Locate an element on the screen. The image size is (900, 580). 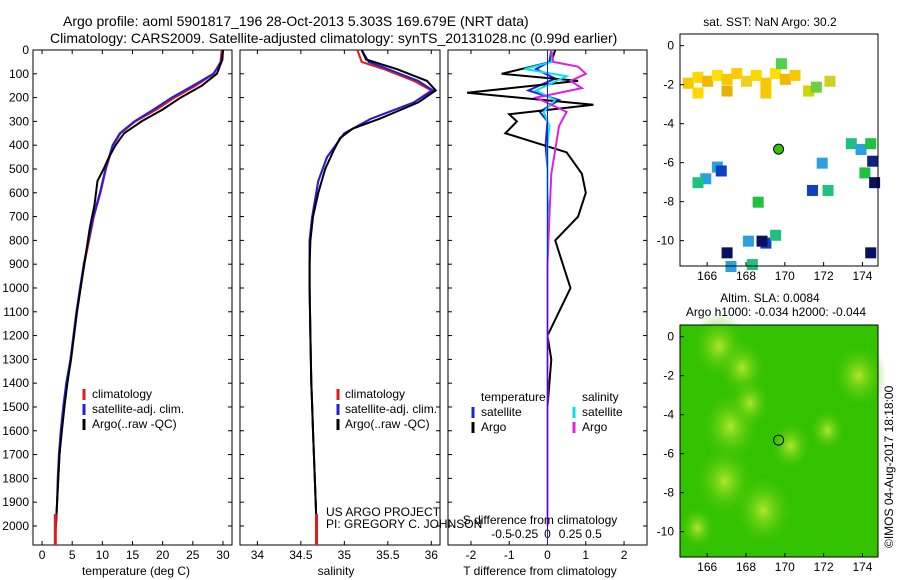
legend-label: Argo(..raw -QC) is located at coordinates (387, 424).